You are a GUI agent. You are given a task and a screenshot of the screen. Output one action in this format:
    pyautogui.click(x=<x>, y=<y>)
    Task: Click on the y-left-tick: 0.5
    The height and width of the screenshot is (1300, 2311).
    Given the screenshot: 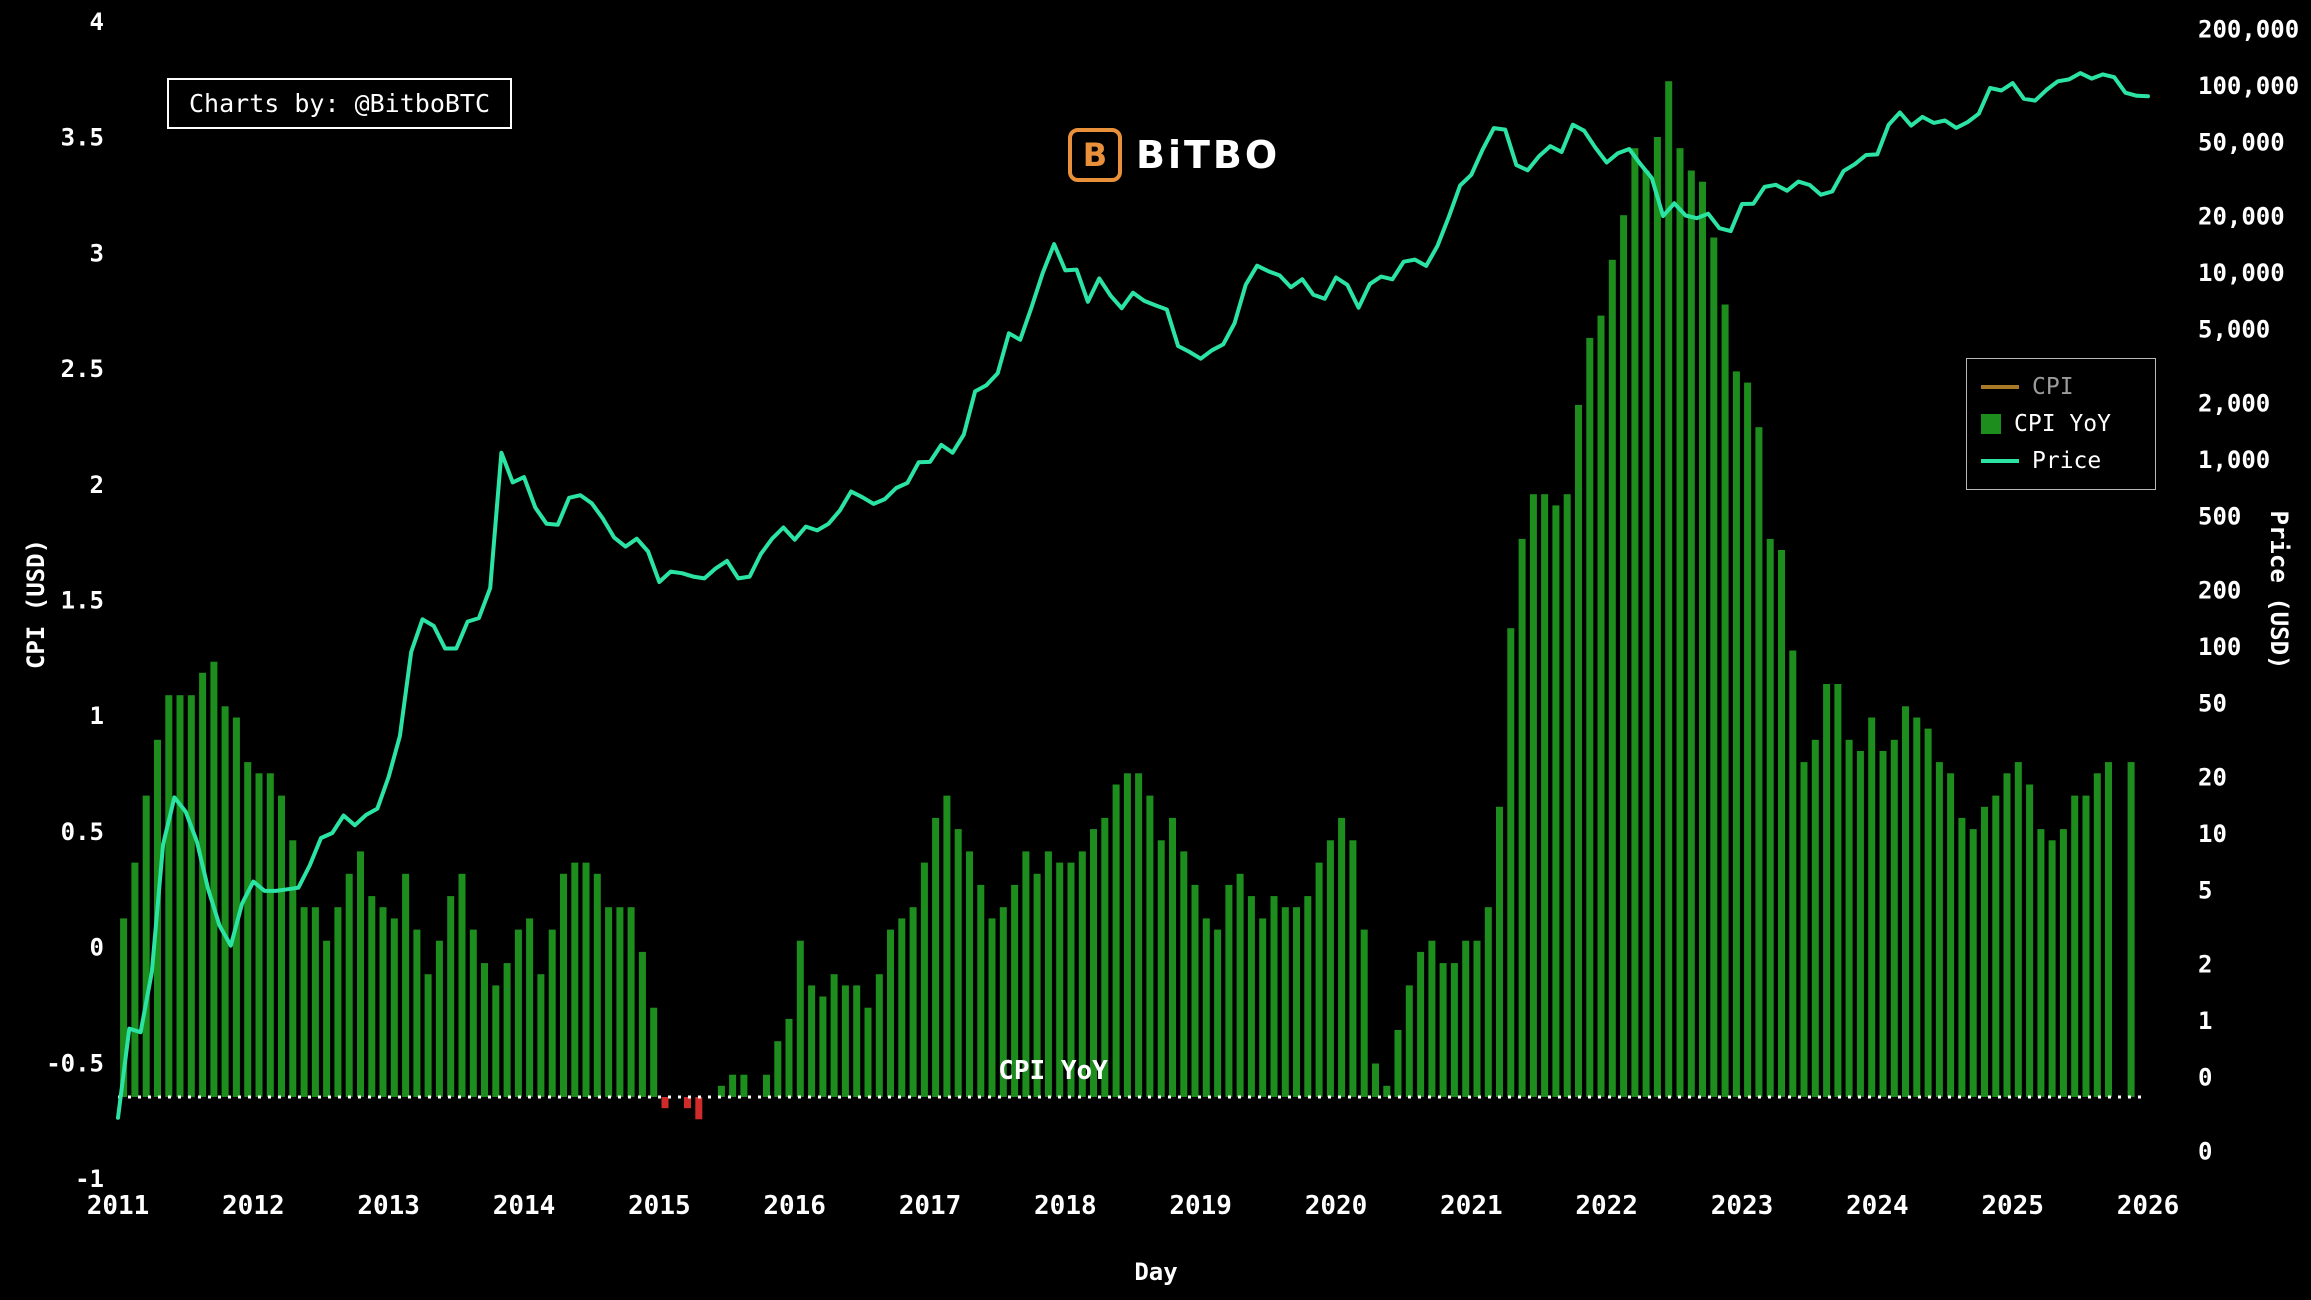 What is the action you would take?
    pyautogui.click(x=82, y=832)
    